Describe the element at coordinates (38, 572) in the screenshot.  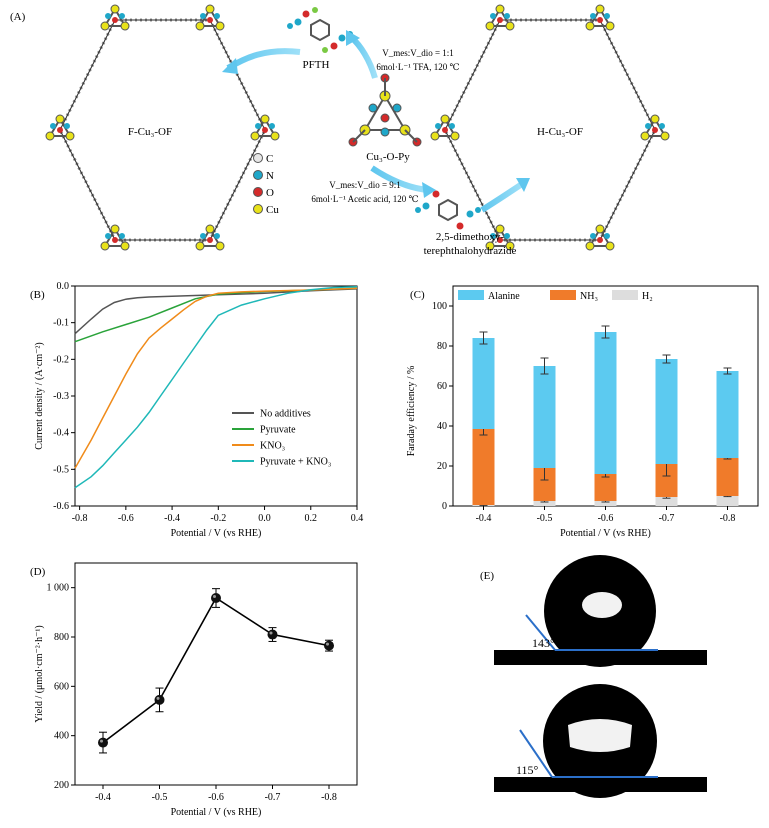
I see `panel-d-label: (D)` at that location.